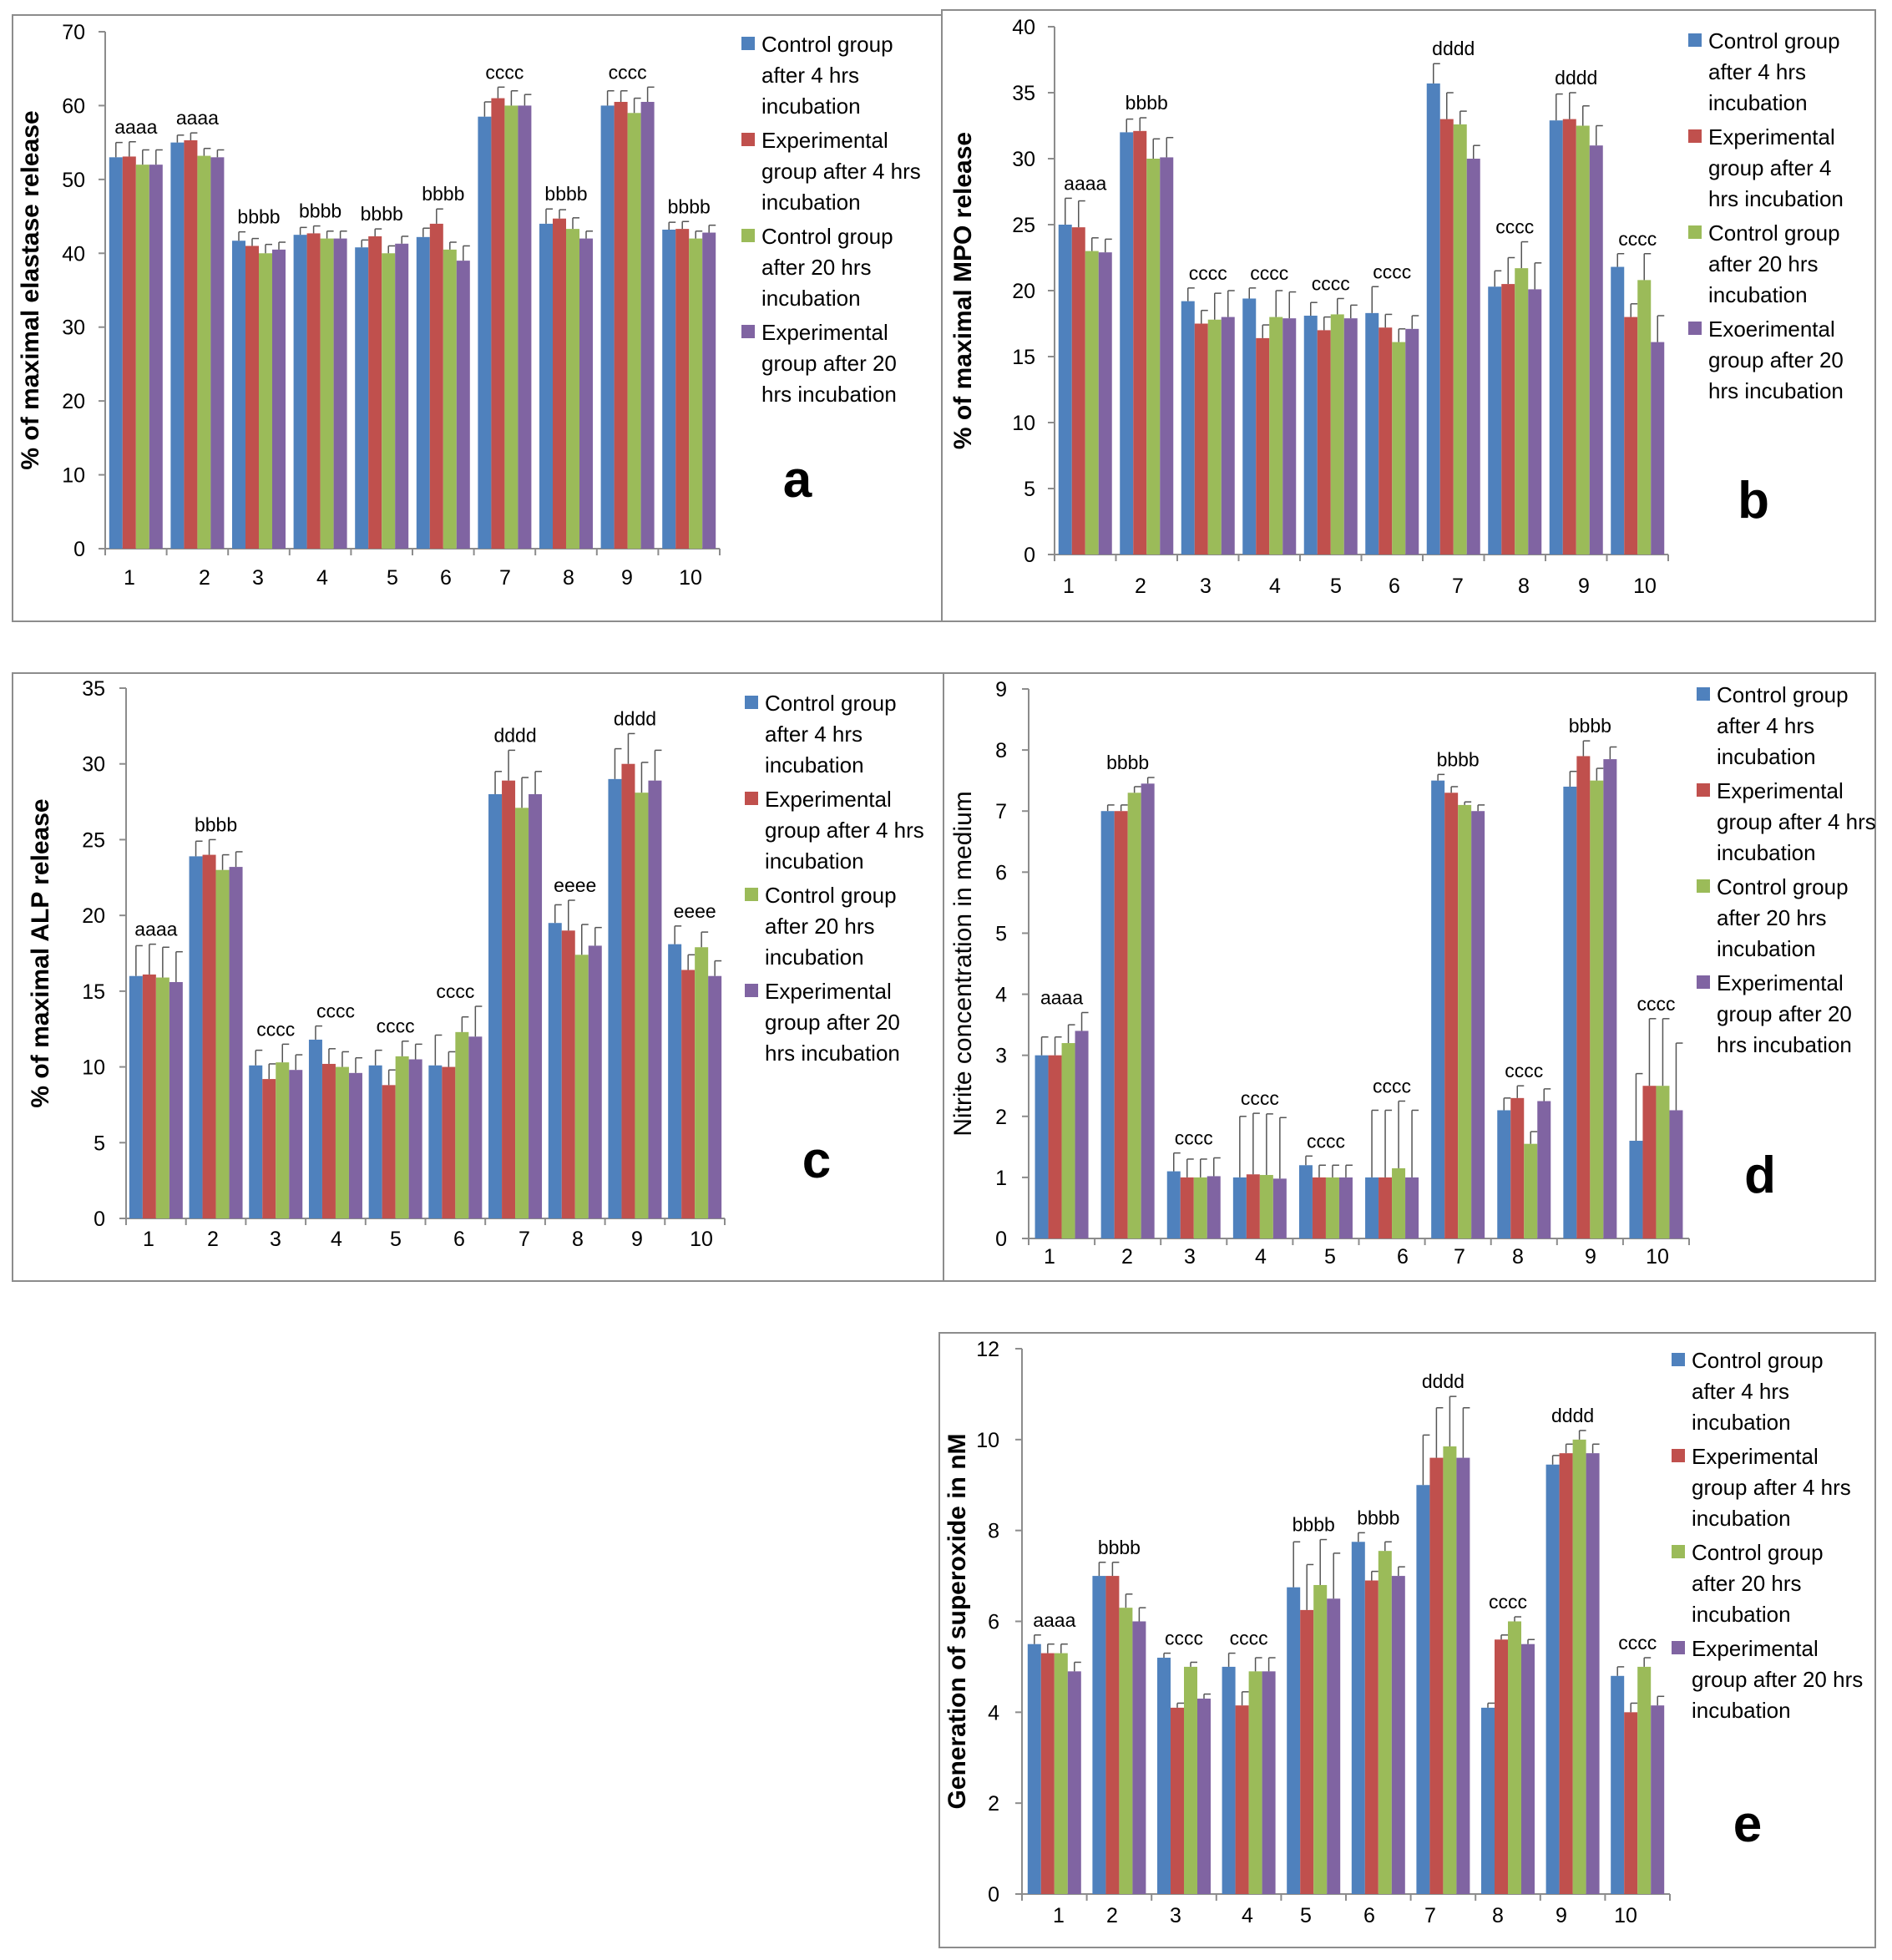  Describe the element at coordinates (1054, 1620) in the screenshot. I see `significance-label: aaaa` at that location.